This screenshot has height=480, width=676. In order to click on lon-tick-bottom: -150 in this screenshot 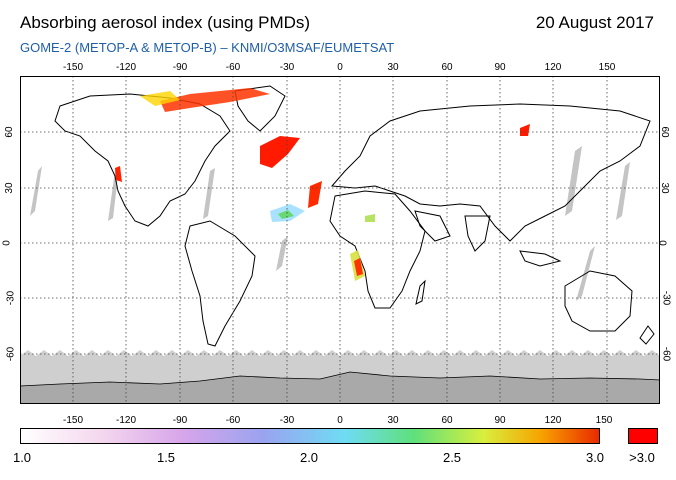, I will do `click(73, 420)`.